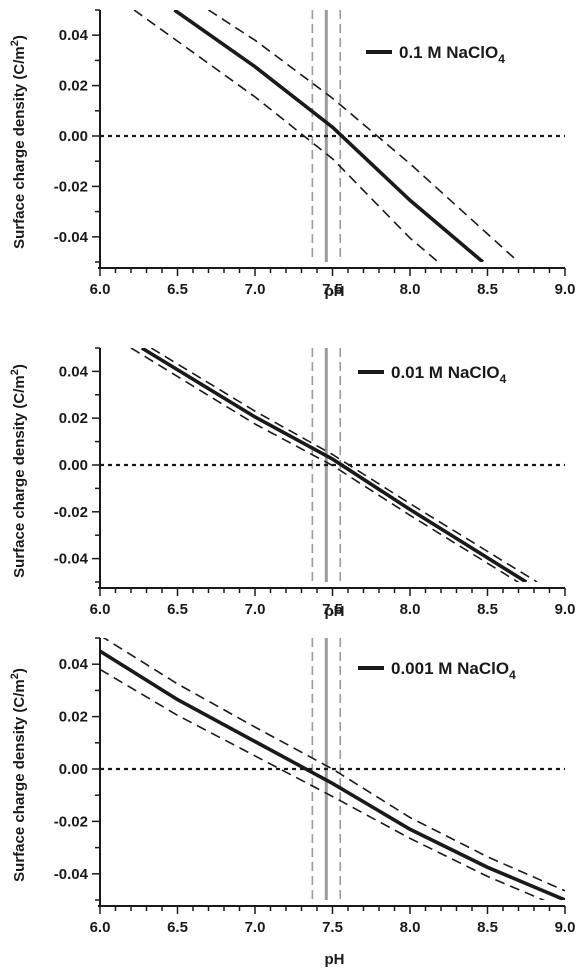  Describe the element at coordinates (448, 52) in the screenshot. I see `legend-label-main: 0.1 M NaClO` at that location.